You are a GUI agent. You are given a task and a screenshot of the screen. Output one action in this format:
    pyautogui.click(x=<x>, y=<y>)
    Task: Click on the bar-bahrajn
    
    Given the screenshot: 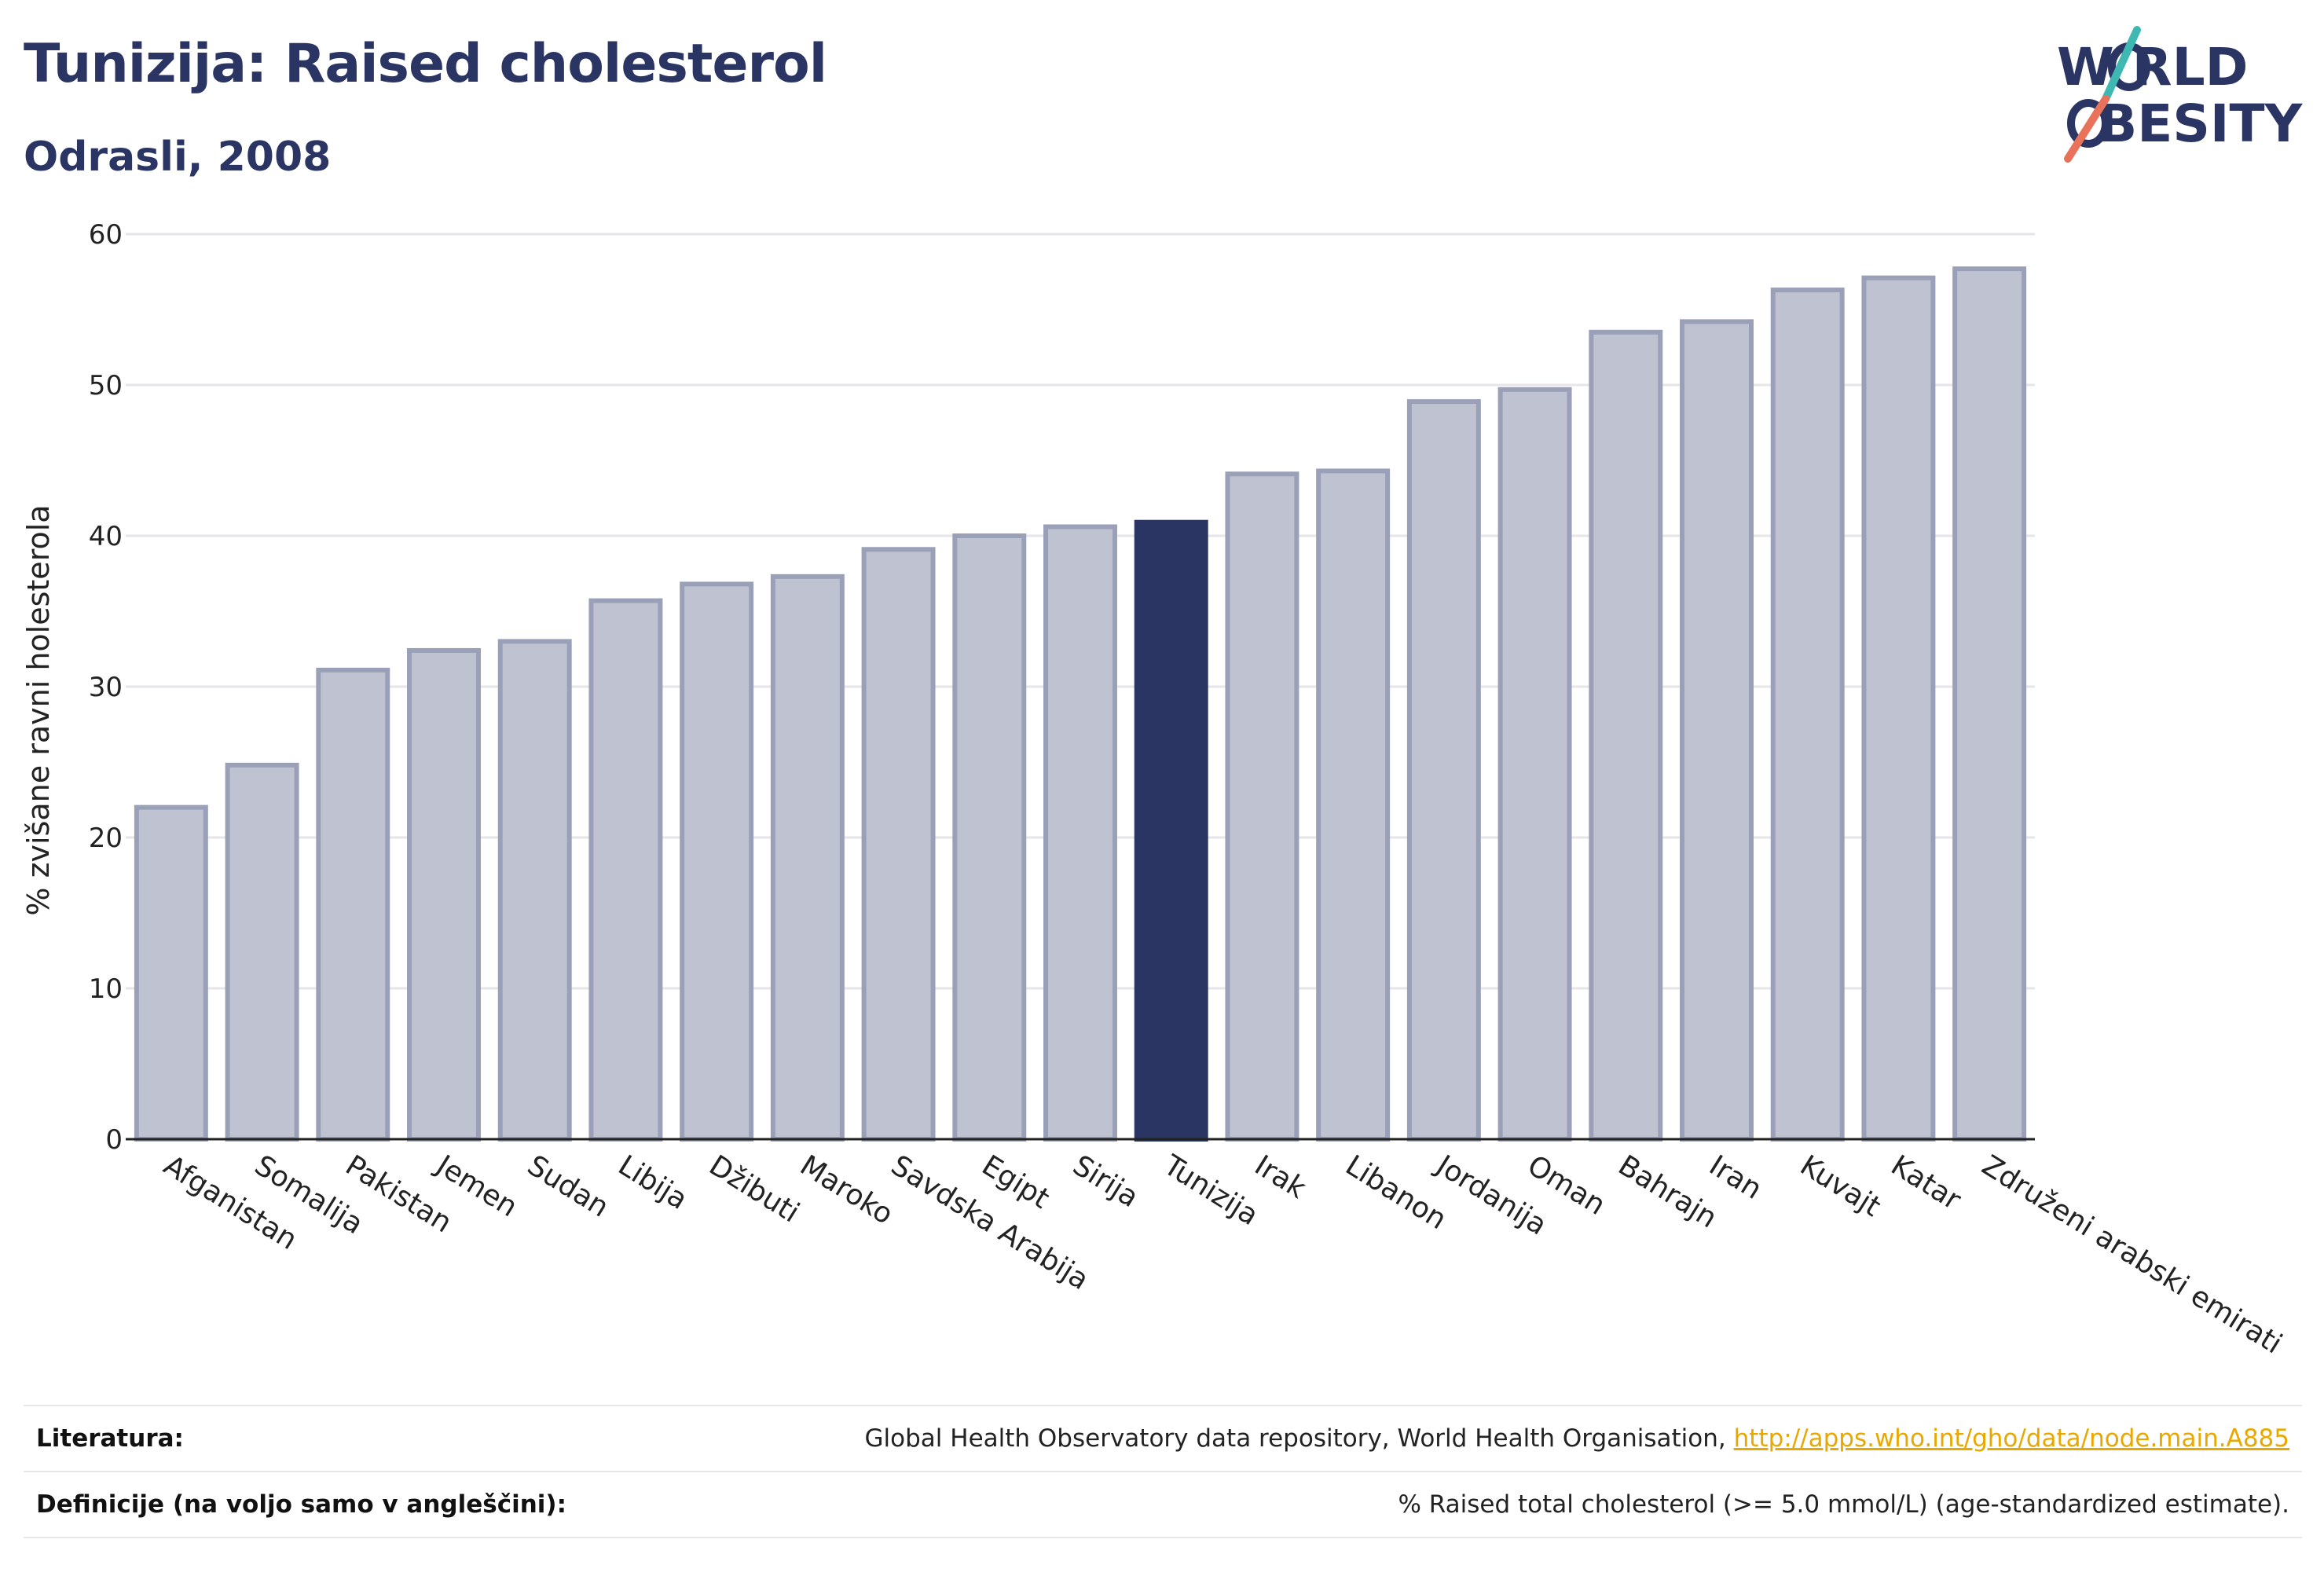 What is the action you would take?
    pyautogui.click(x=1626, y=735)
    